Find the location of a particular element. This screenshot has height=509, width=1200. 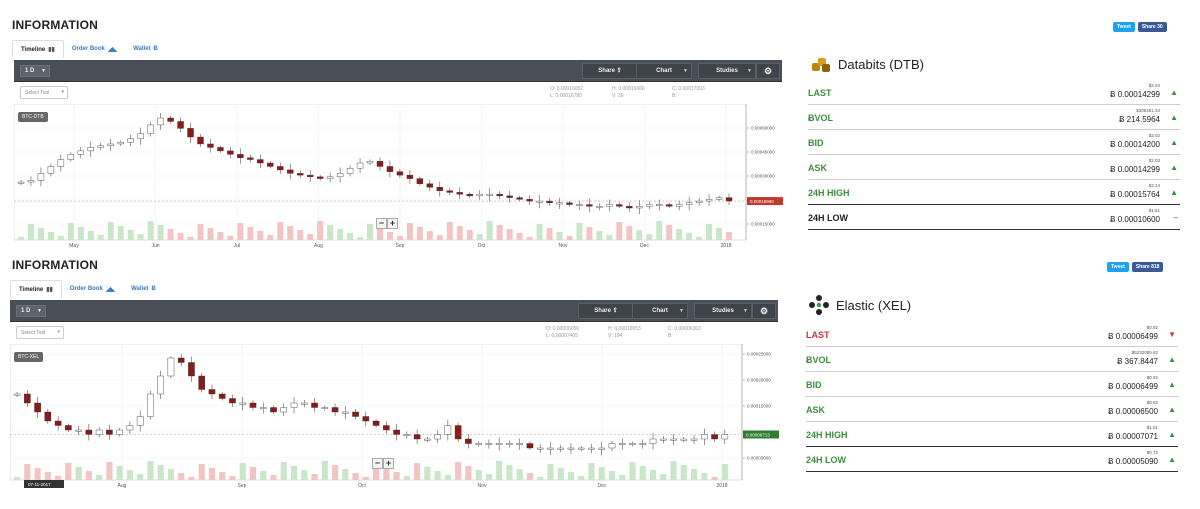

crosshair-date-label: 07-11-2017 is located at coordinates (39, 484).